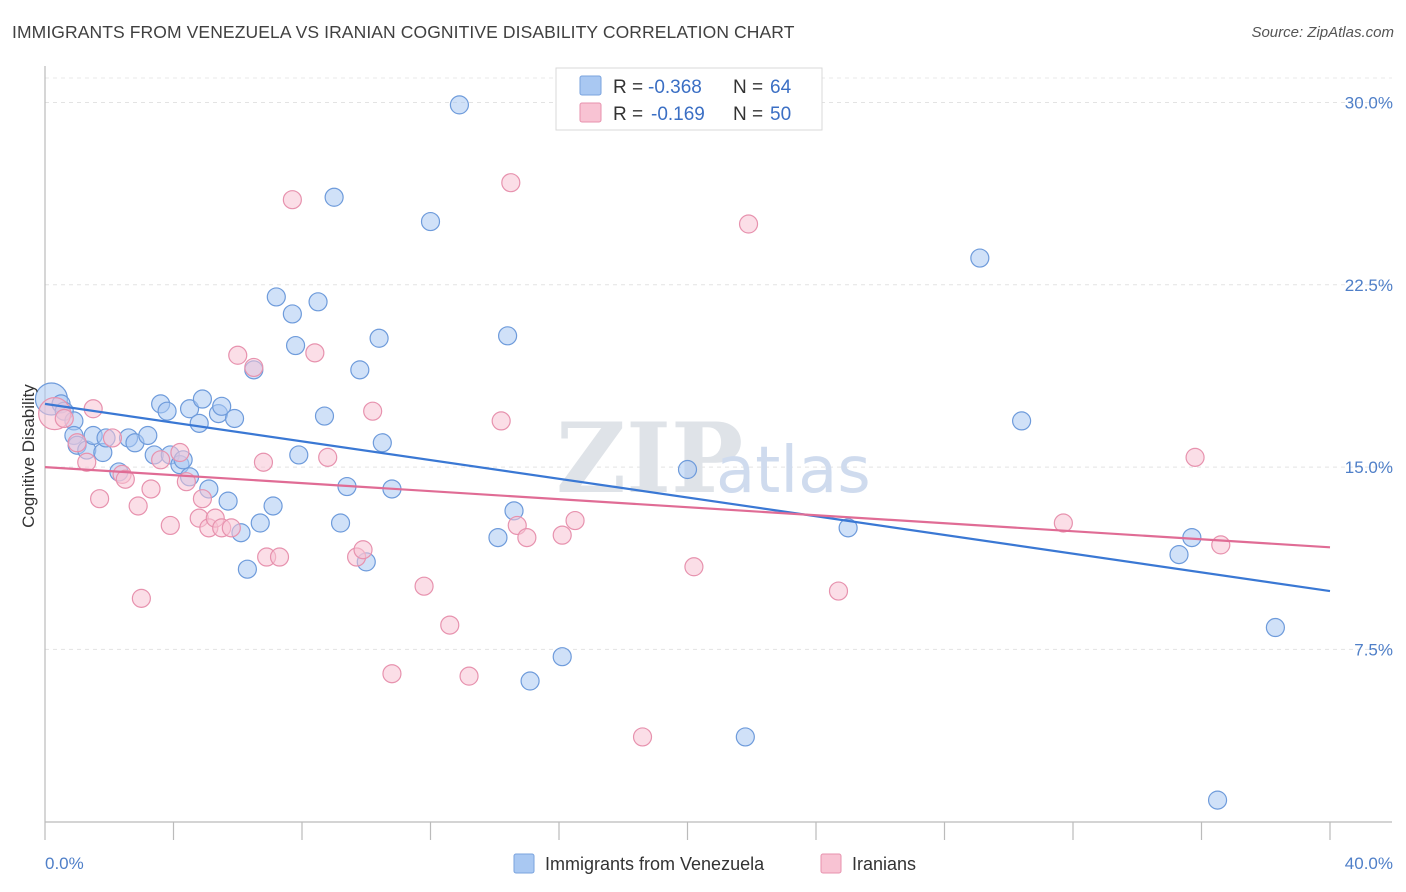  I want to click on y-tick-label-2: 22.5%, so click(1369, 285).